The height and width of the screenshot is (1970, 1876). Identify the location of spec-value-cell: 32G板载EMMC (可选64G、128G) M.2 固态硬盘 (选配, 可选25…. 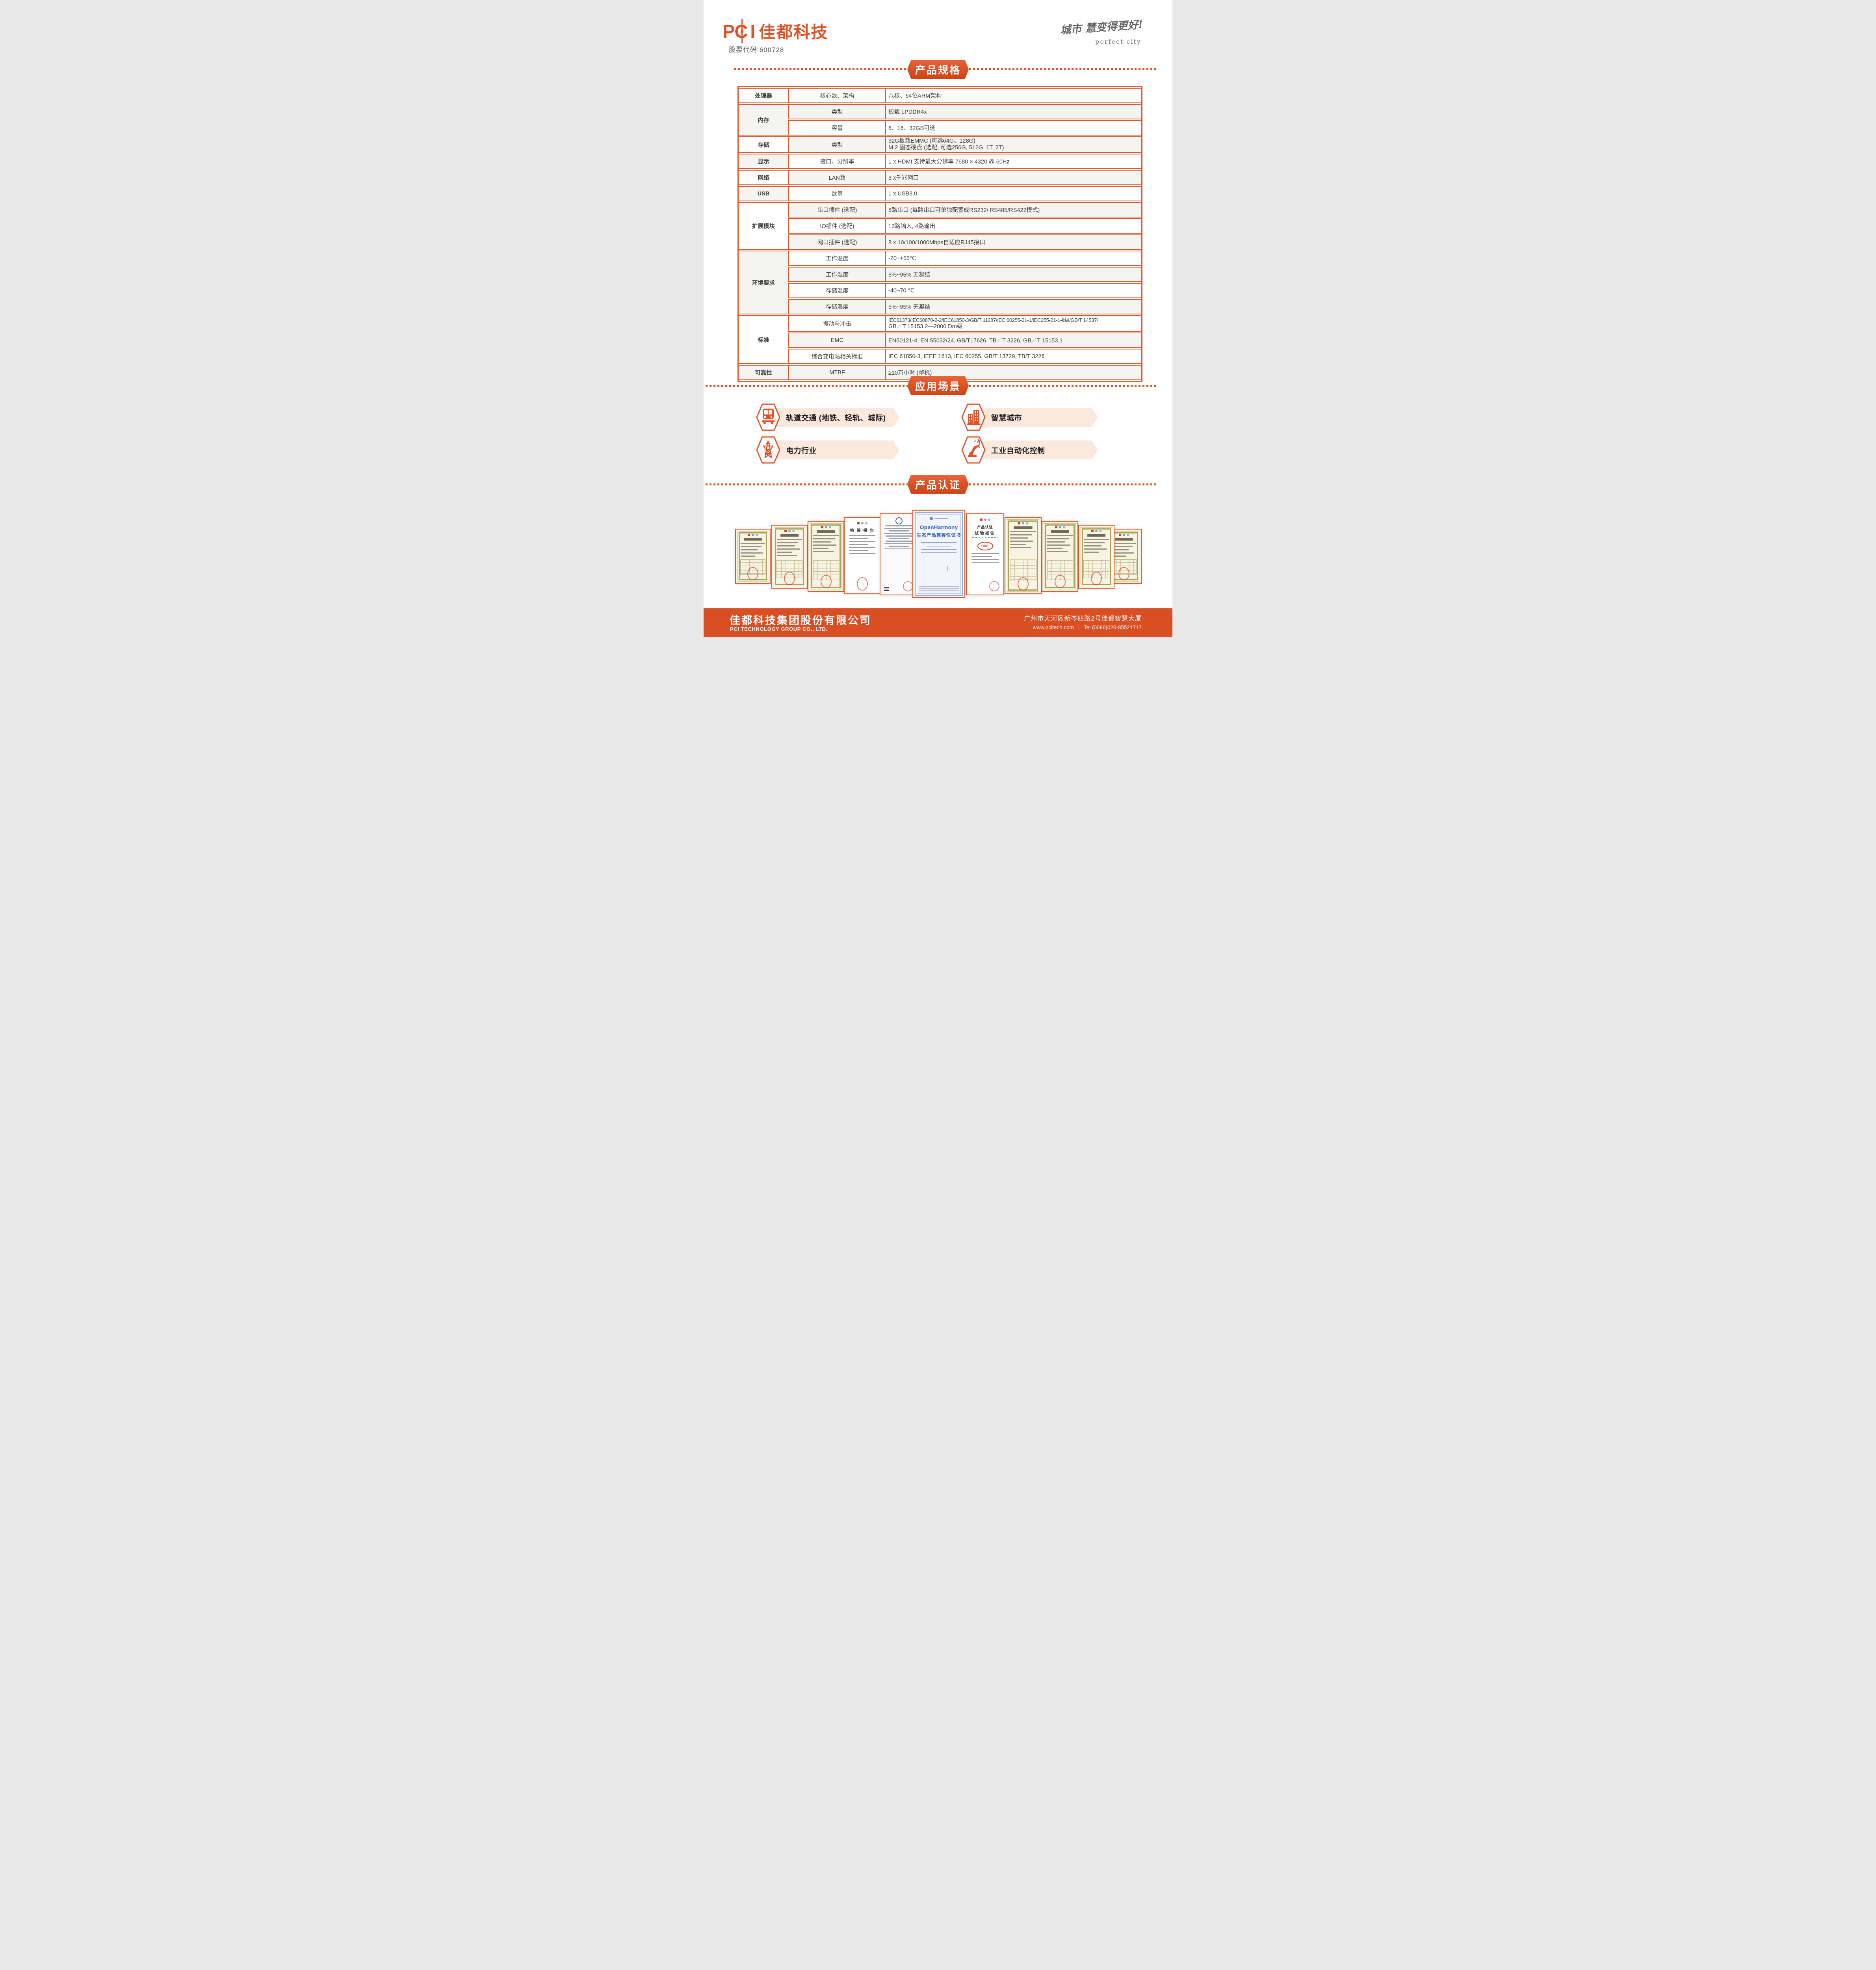
(1013, 145).